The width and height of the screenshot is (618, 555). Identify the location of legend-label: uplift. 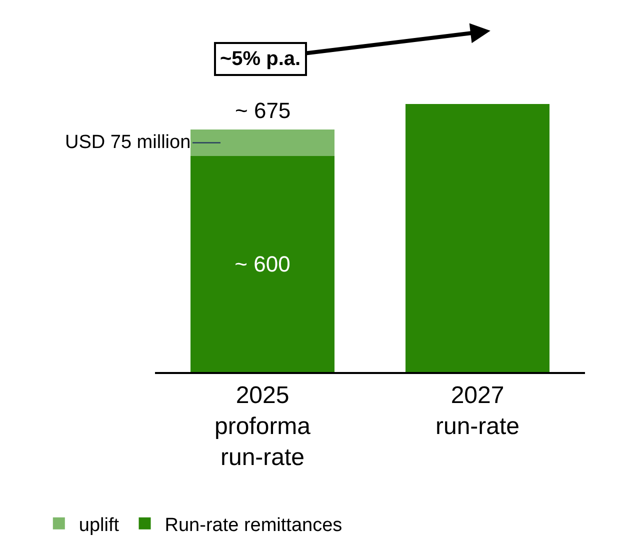
(99, 525).